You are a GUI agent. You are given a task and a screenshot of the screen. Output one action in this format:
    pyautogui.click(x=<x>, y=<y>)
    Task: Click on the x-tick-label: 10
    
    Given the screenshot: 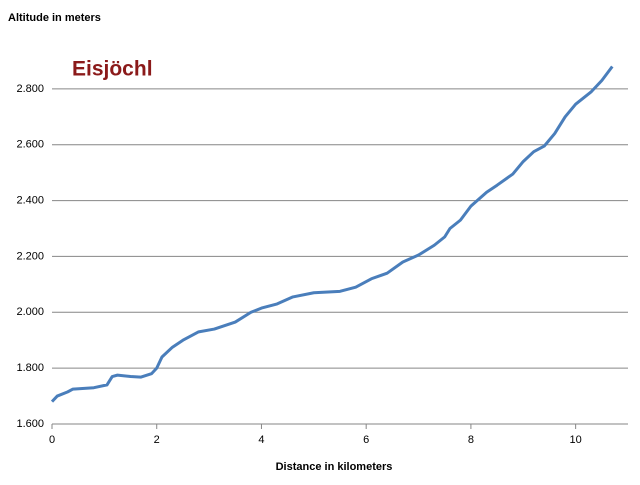 What is the action you would take?
    pyautogui.click(x=576, y=440)
    